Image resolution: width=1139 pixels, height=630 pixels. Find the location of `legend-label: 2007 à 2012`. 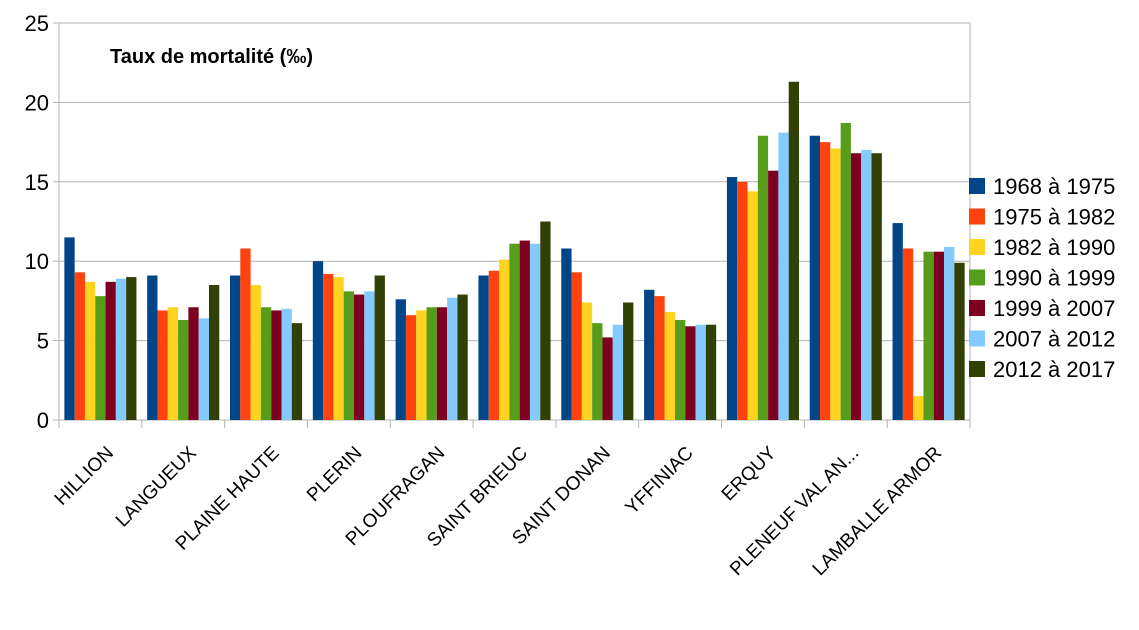

legend-label: 2007 à 2012 is located at coordinates (1054, 339).